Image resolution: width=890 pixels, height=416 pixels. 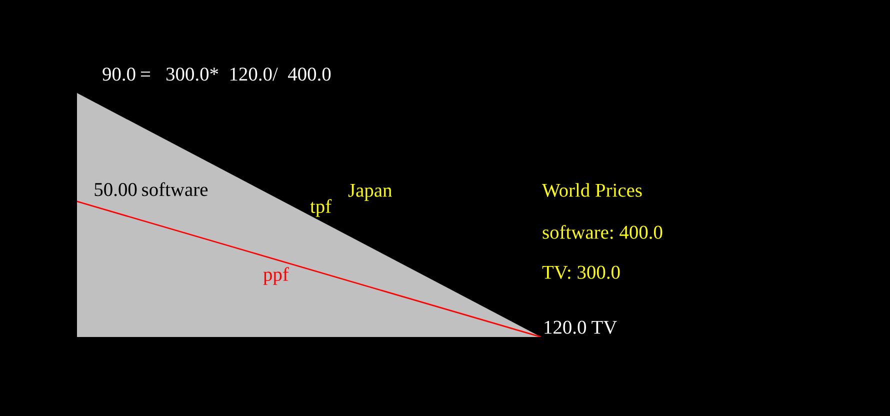 What do you see at coordinates (175, 189) in the screenshot?
I see `annotation: software` at bounding box center [175, 189].